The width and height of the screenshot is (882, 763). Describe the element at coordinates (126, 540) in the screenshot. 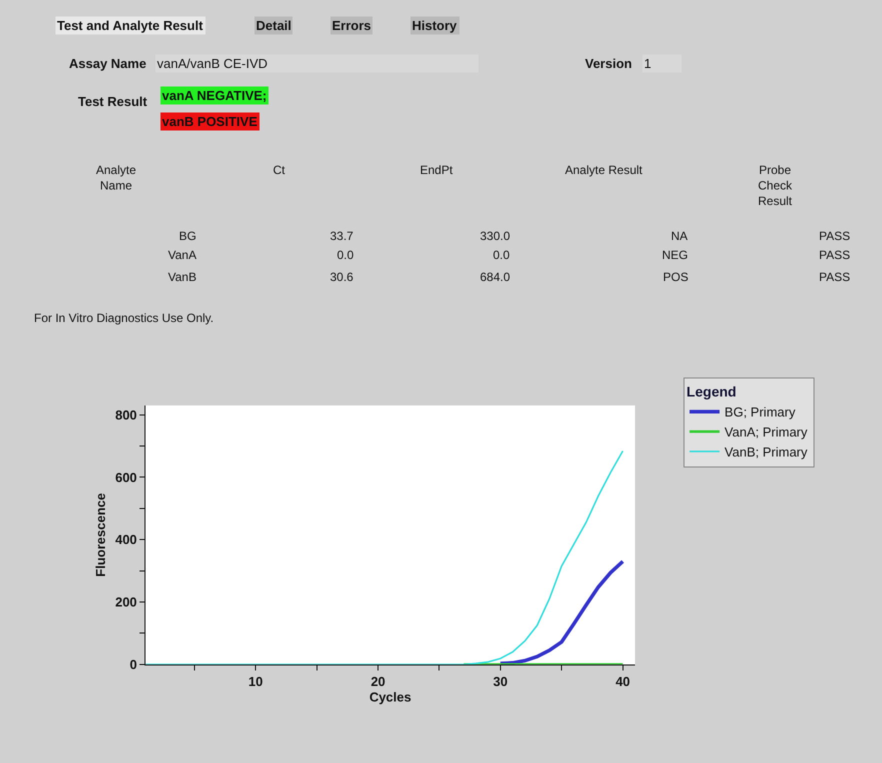

I see `y-tick-label: 400` at that location.